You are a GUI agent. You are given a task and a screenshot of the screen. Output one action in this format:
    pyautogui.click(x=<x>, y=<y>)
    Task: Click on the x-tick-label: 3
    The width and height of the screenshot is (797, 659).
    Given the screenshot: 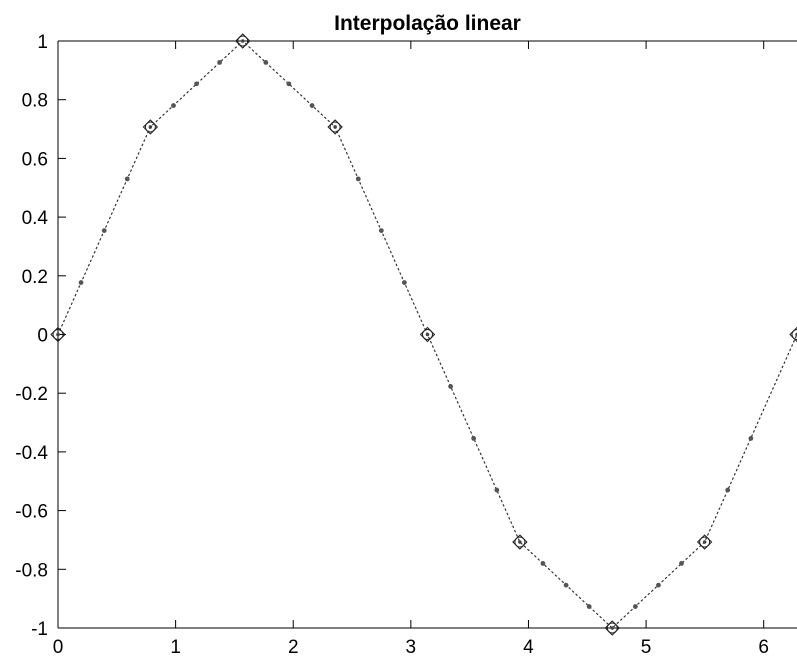 What is the action you would take?
    pyautogui.click(x=411, y=647)
    